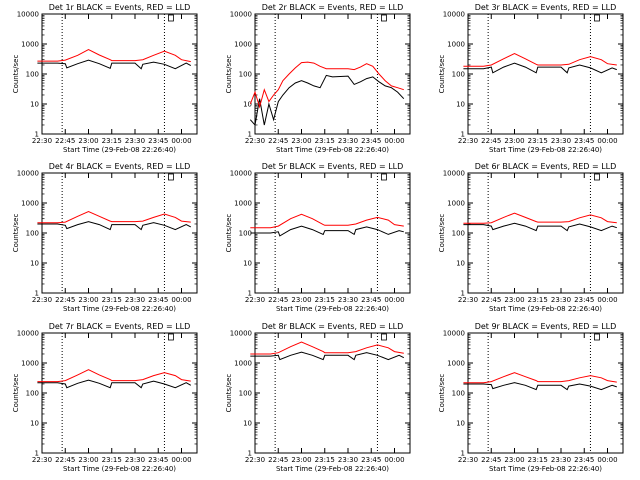 This screenshot has width=640, height=480. What do you see at coordinates (333, 326) in the screenshot?
I see `chart-title: Det 8r BLACK = Events, RED = LLD` at bounding box center [333, 326].